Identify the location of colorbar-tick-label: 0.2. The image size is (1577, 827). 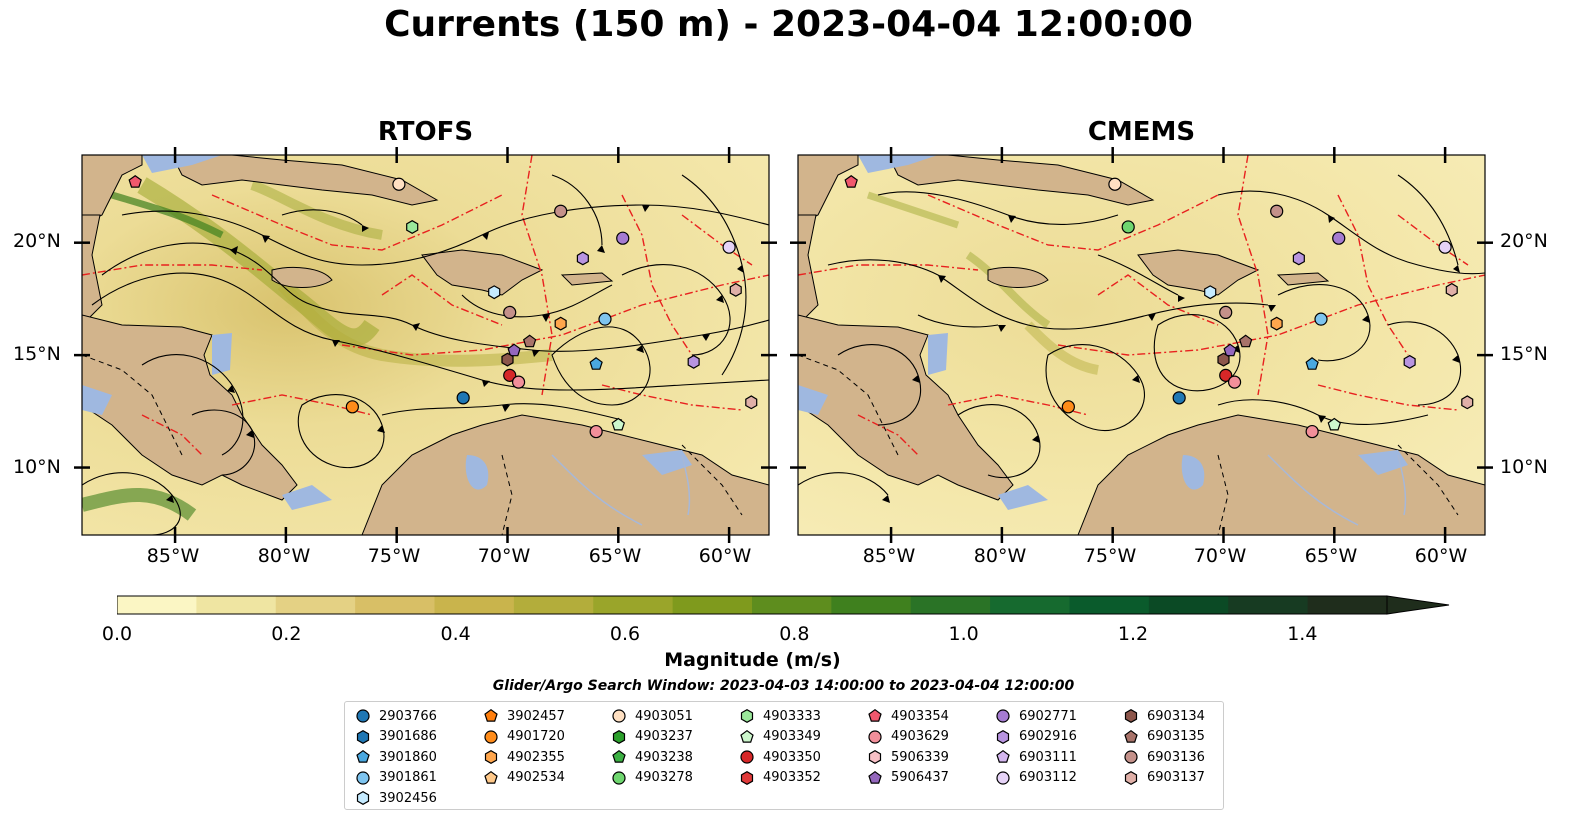
(286, 634).